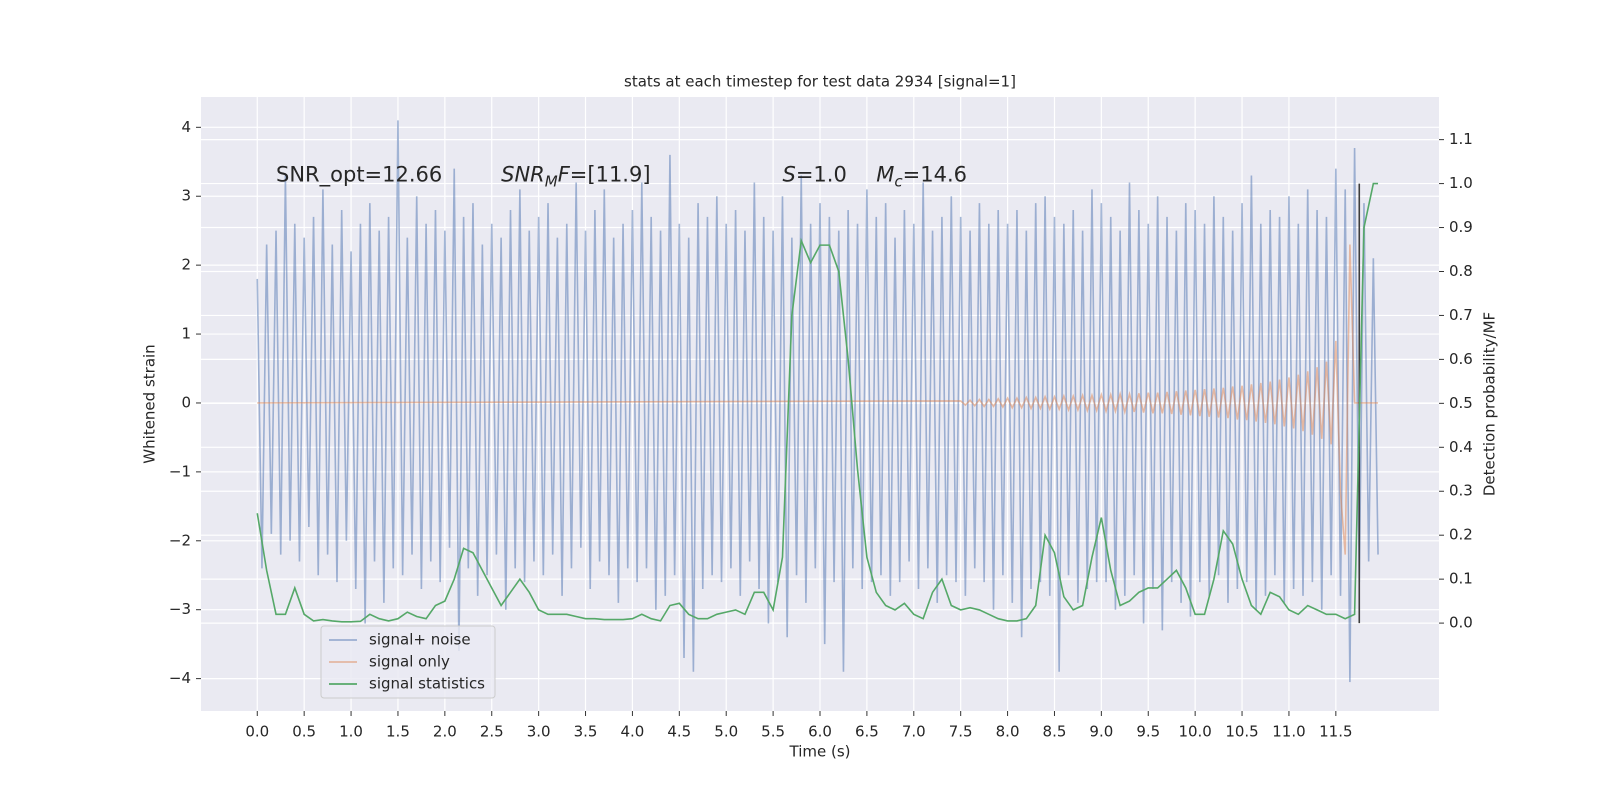 This screenshot has height=800, width=1600. I want to click on x-tick-label: 3.5, so click(586, 732).